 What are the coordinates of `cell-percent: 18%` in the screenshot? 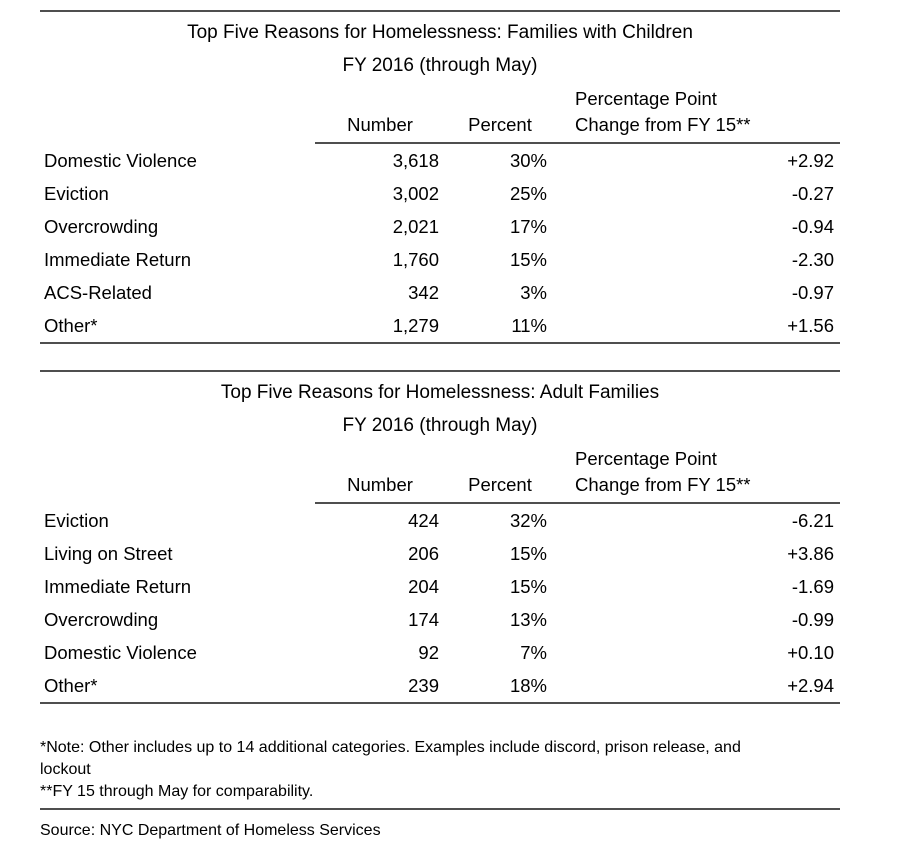 It's located at (528, 685).